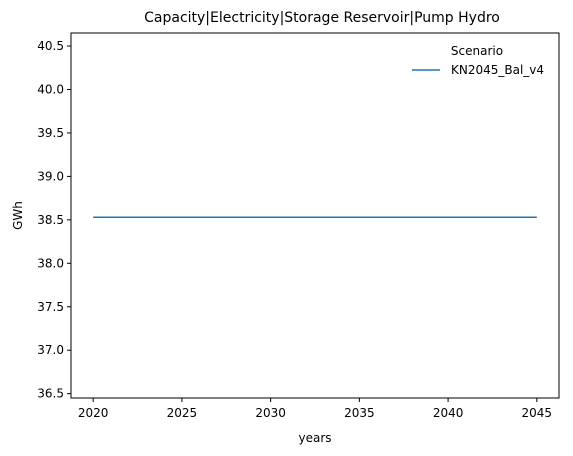 The width and height of the screenshot is (573, 456). Describe the element at coordinates (50, 89) in the screenshot. I see `y-tick-label: 40.0` at that location.